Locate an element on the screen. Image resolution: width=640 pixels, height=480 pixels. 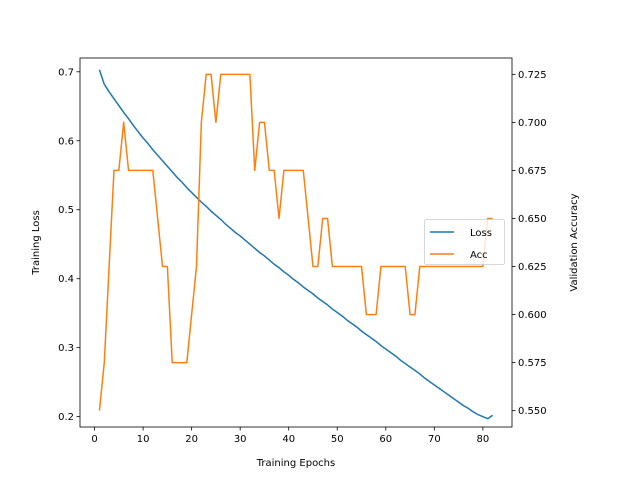
legend-box is located at coordinates (464, 242).